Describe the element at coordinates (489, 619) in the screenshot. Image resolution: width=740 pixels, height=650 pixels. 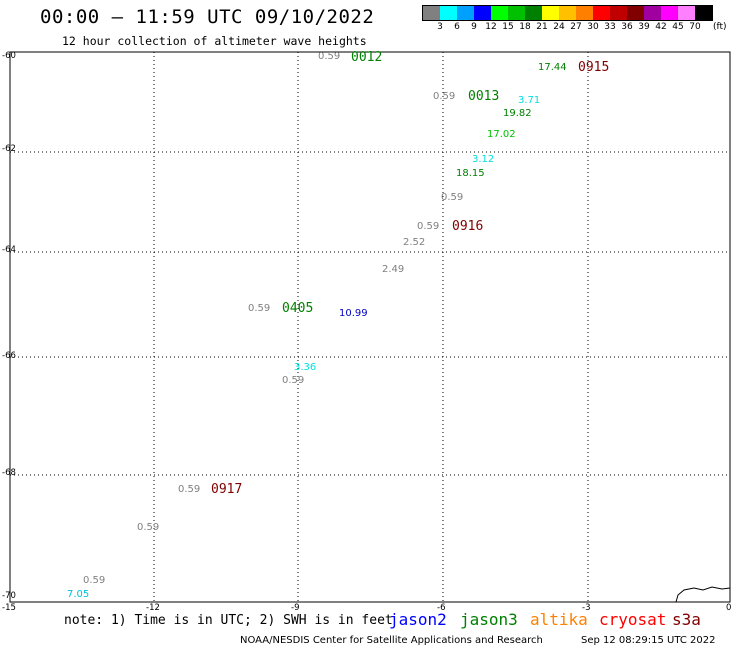
I see `legend-jason3: jason3` at that location.